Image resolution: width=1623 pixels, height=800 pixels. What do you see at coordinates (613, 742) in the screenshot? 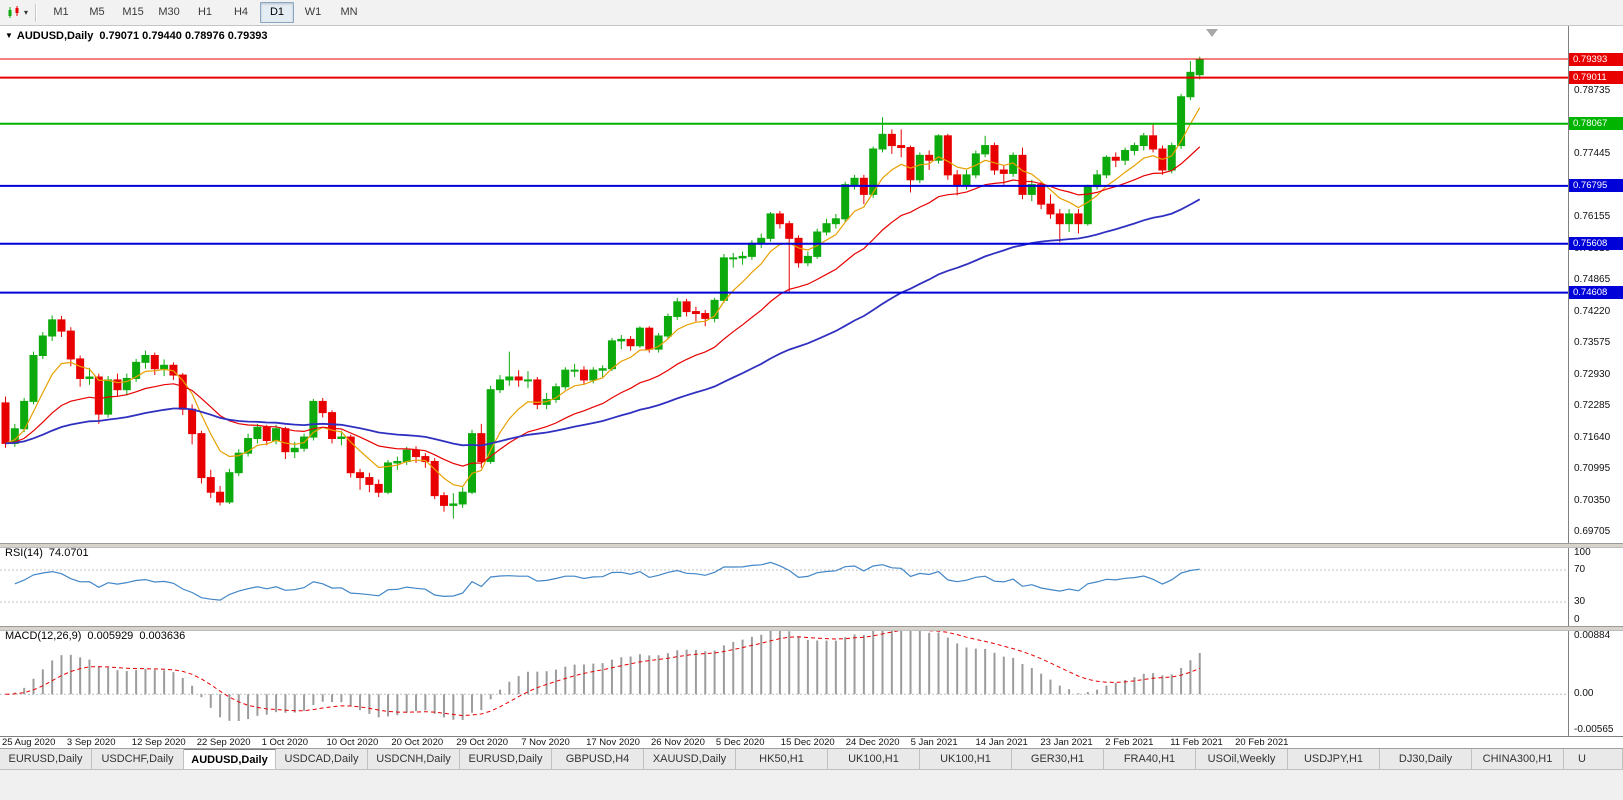
I see `date-label: 17 Nov 2020` at bounding box center [613, 742].